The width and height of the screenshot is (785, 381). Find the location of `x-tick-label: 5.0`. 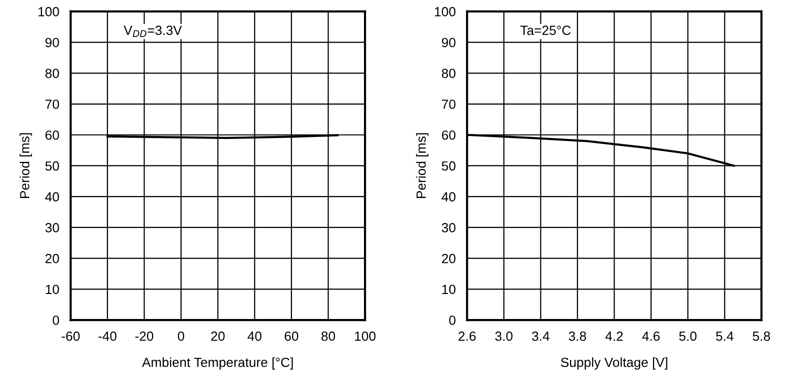

x-tick-label: 5.0 is located at coordinates (688, 336).